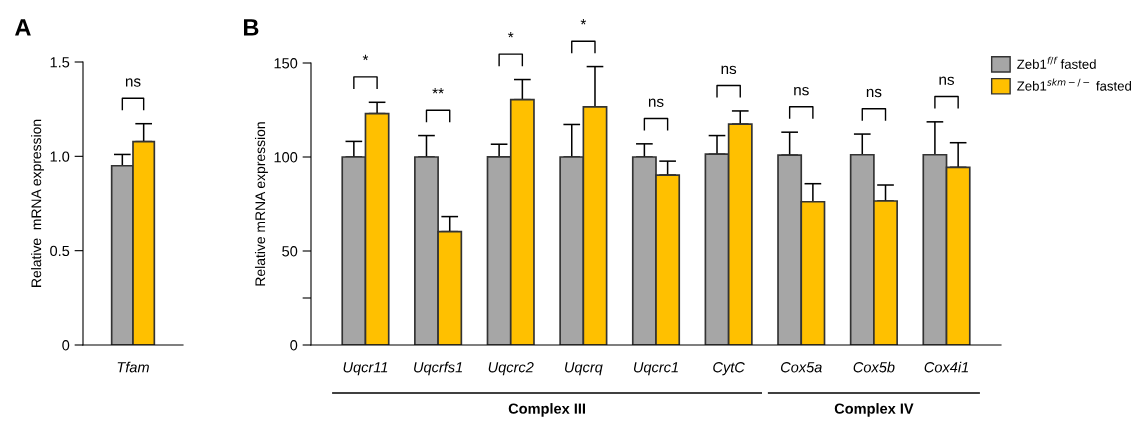  What do you see at coordinates (511, 369) in the screenshot?
I see `x-tick-label: Uqcrc2` at bounding box center [511, 369].